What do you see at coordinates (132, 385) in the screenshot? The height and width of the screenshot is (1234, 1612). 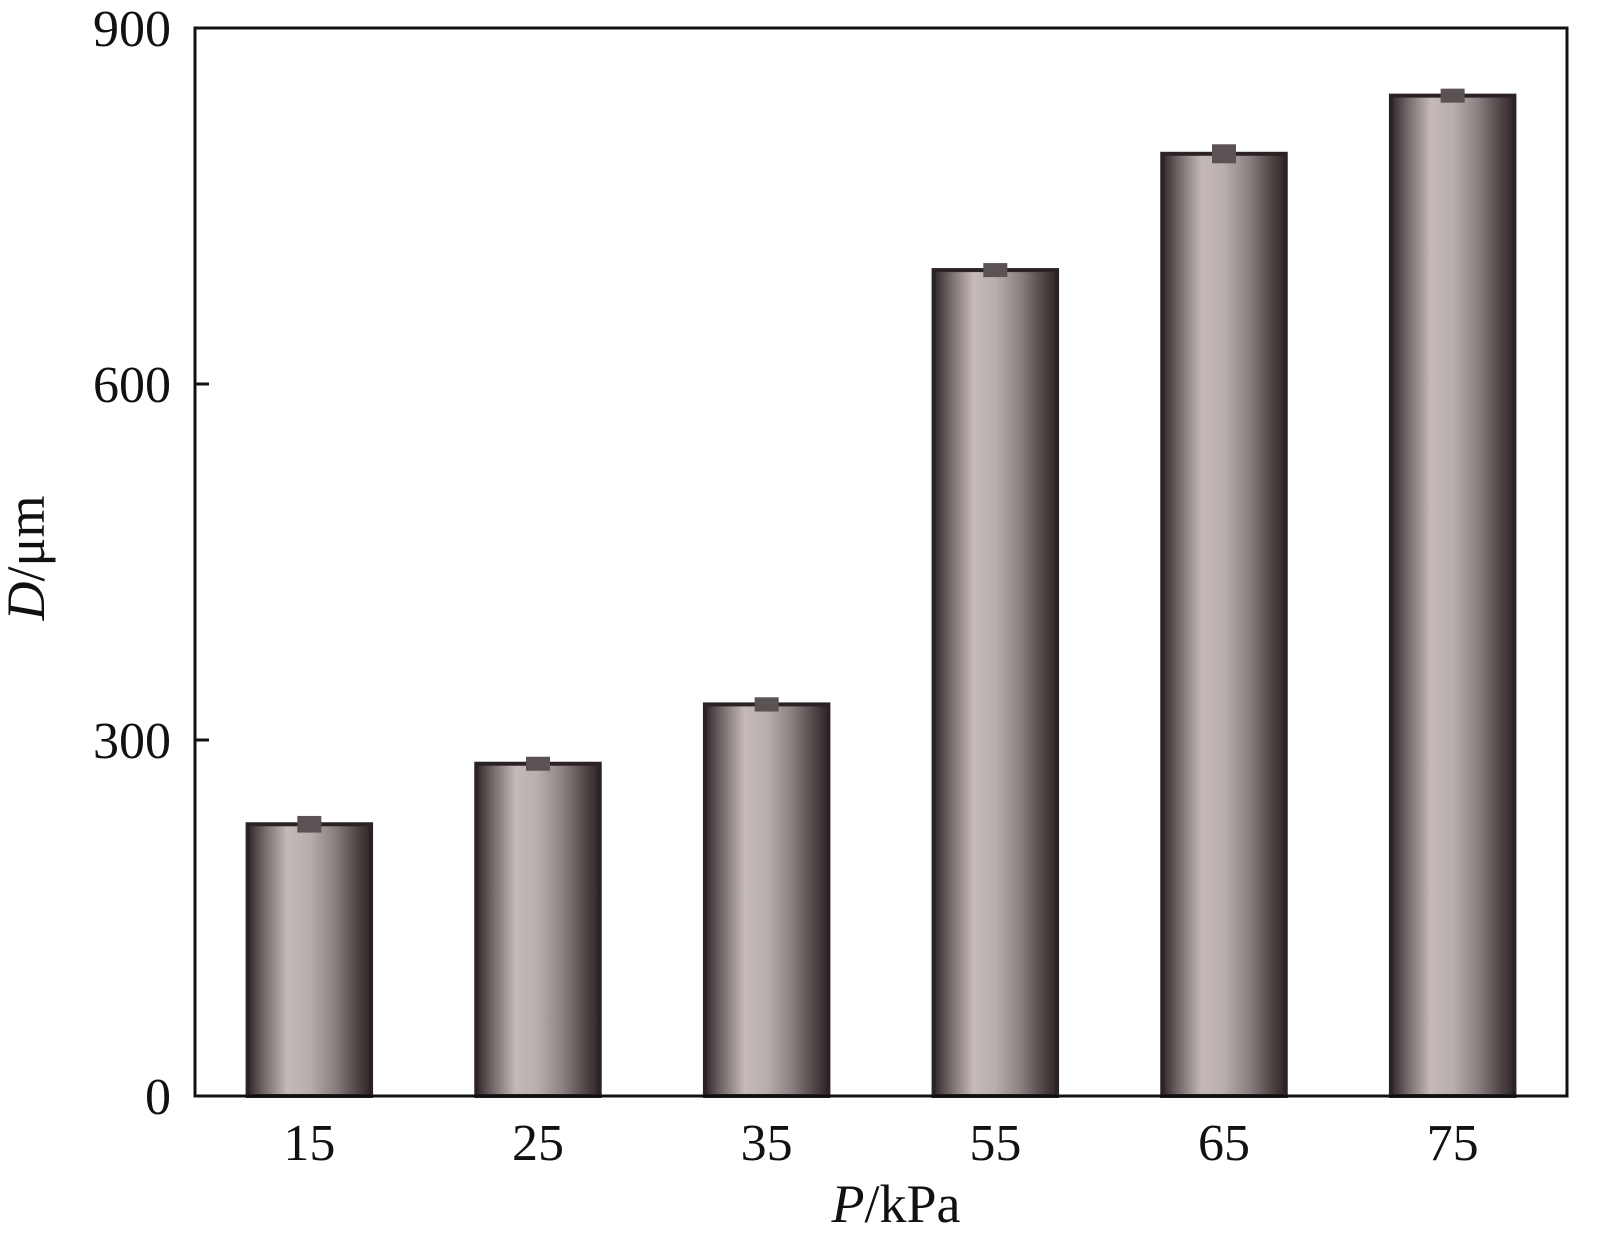 I see `y-tick-label-600: 600` at bounding box center [132, 385].